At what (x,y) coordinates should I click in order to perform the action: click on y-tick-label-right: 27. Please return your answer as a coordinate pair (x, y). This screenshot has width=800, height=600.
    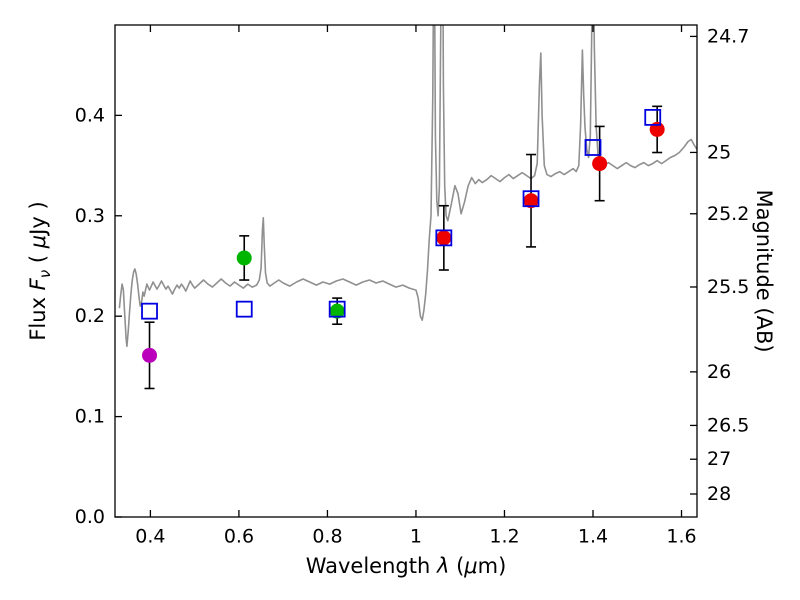
    Looking at the image, I should click on (719, 459).